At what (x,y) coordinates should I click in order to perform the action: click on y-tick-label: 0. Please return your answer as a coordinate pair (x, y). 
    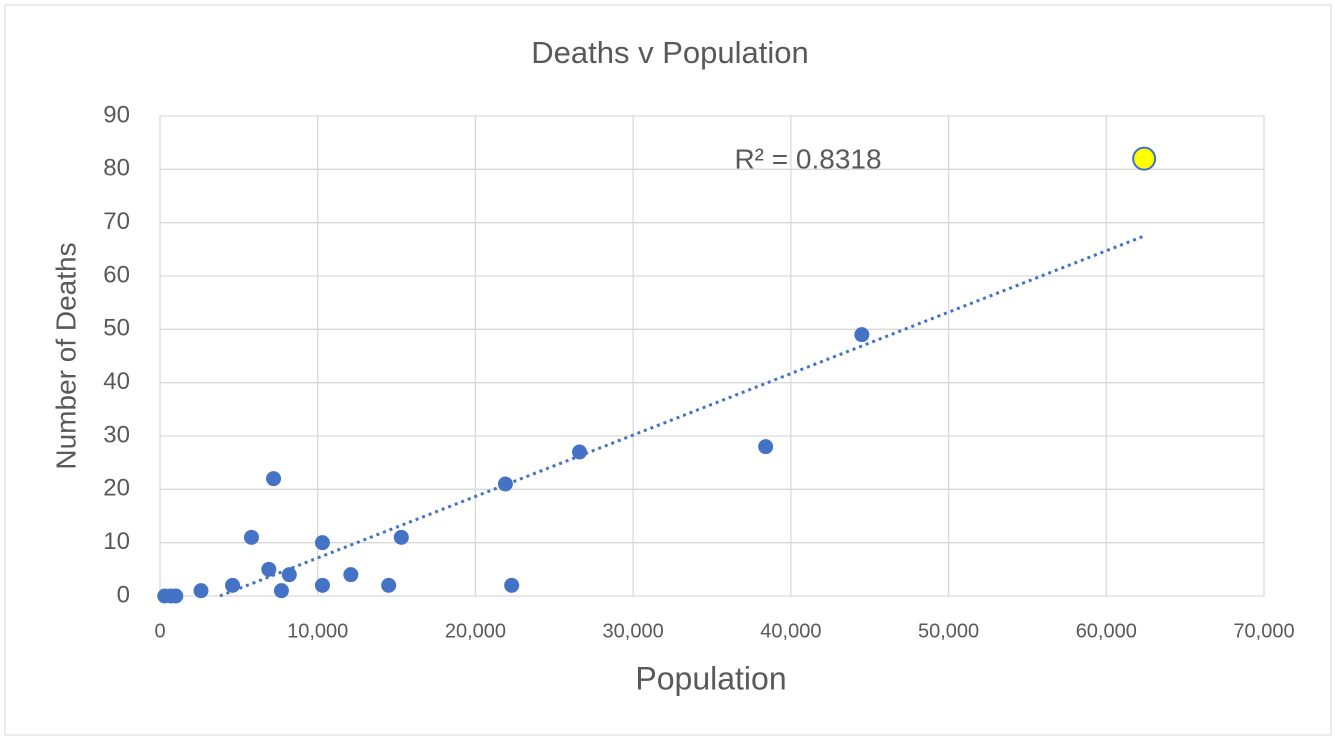
    Looking at the image, I should click on (123, 594).